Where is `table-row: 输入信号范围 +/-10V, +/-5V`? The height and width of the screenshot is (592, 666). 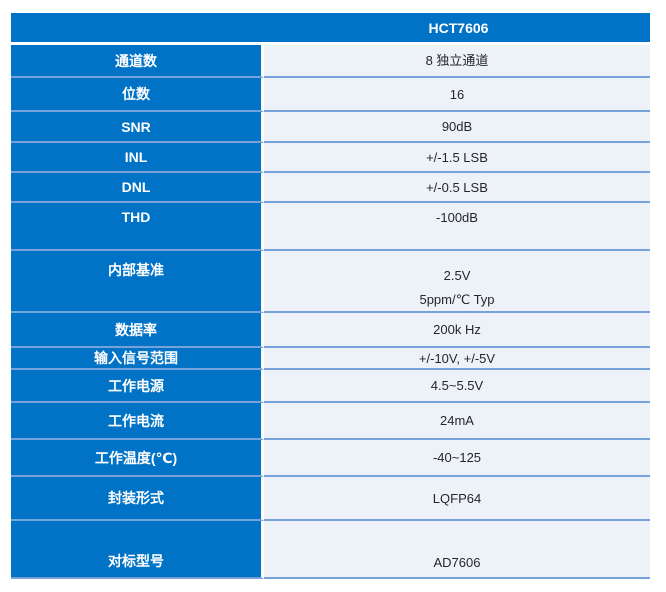
table-row: 输入信号范围 +/-10V, +/-5V is located at coordinates (330, 359).